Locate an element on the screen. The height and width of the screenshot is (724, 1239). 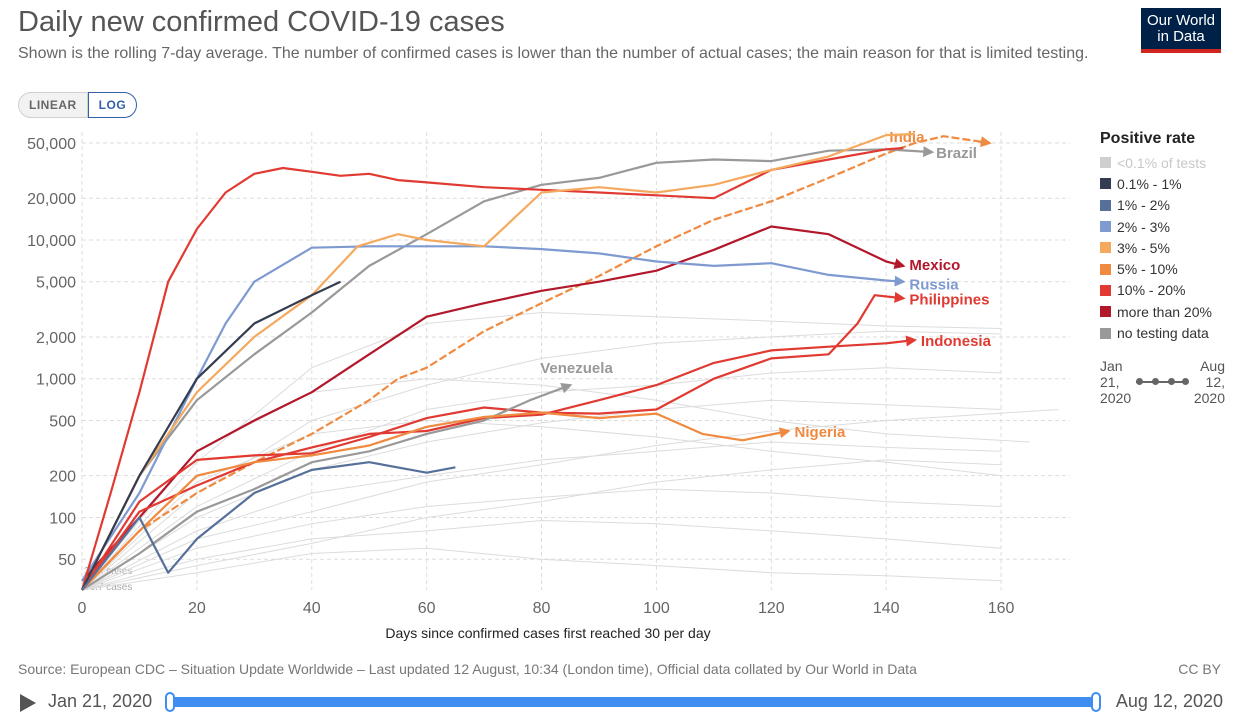
timeline-start: Jan 21, 2020 is located at coordinates (100, 701).